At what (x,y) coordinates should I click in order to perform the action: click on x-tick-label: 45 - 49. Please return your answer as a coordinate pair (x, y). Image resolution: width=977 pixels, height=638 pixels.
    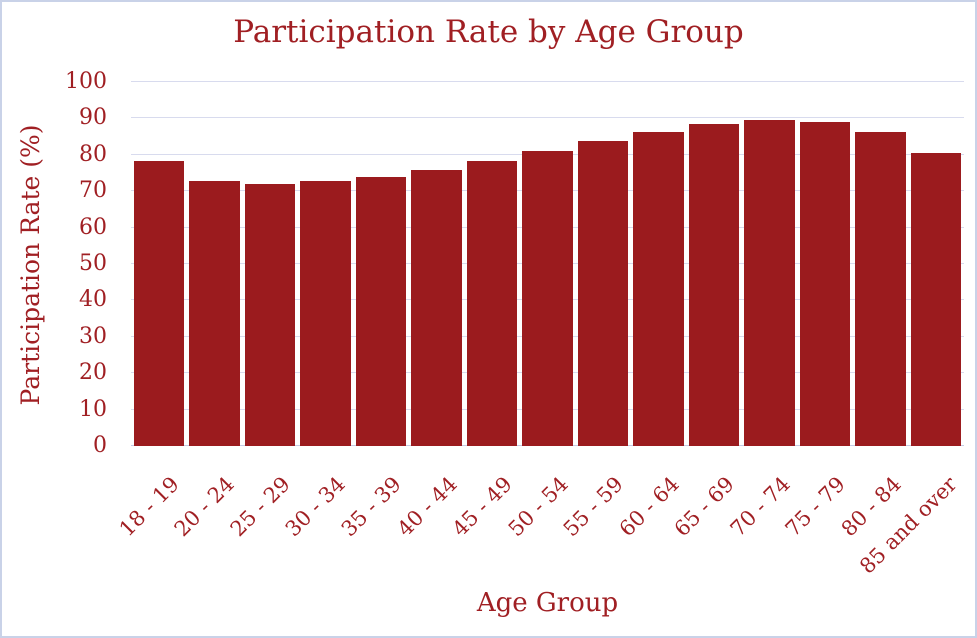
    Looking at the image, I should click on (482, 507).